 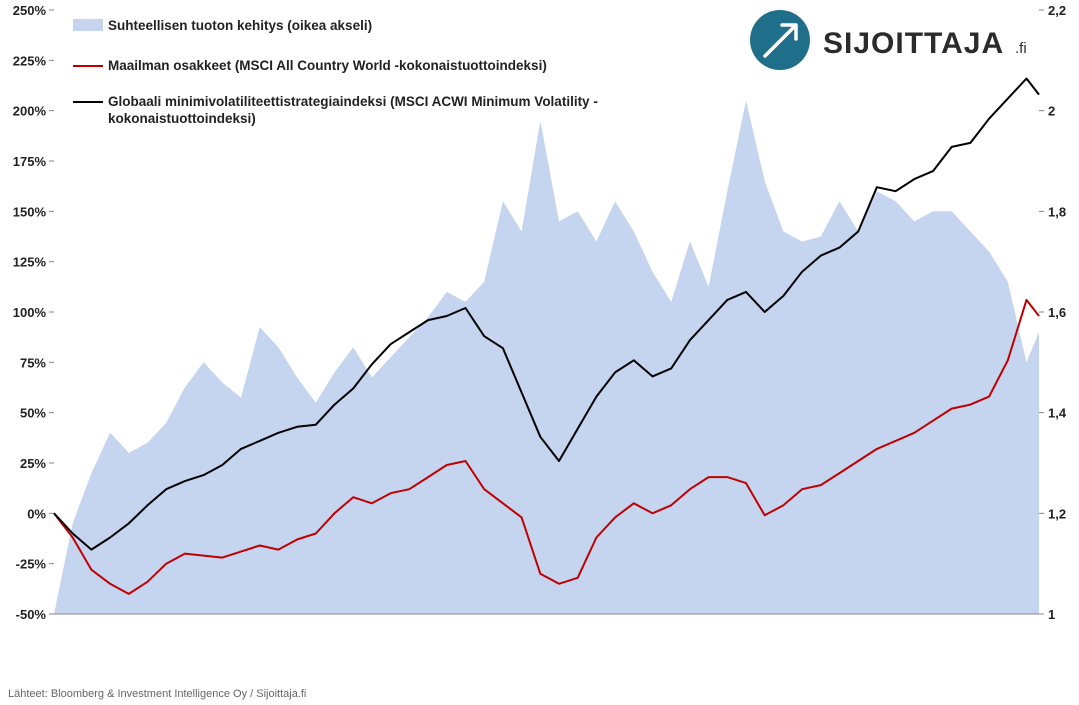 I want to click on right-tick-label: 2, so click(x=1051, y=111).